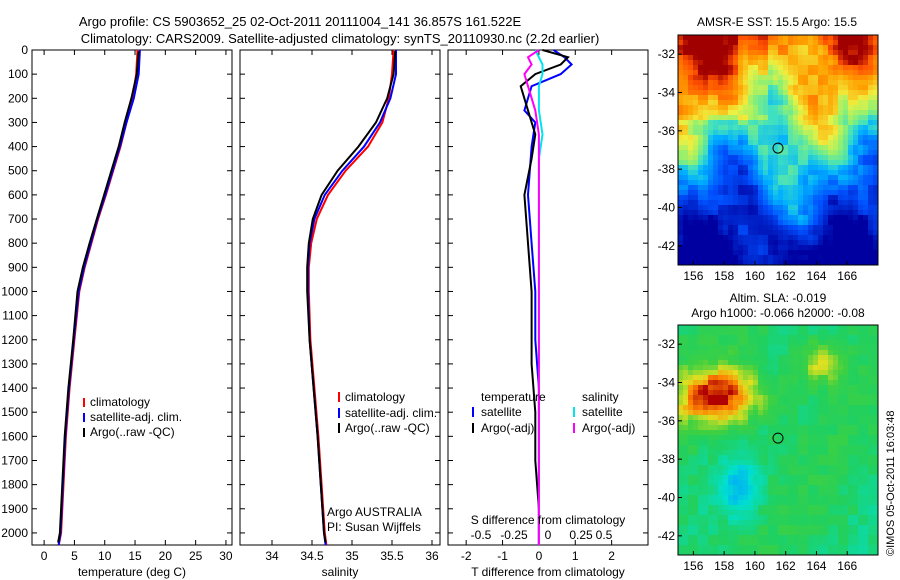 This screenshot has height=580, width=900. Describe the element at coordinates (816, 566) in the screenshot. I see `map-x-tick-label: 164` at that location.